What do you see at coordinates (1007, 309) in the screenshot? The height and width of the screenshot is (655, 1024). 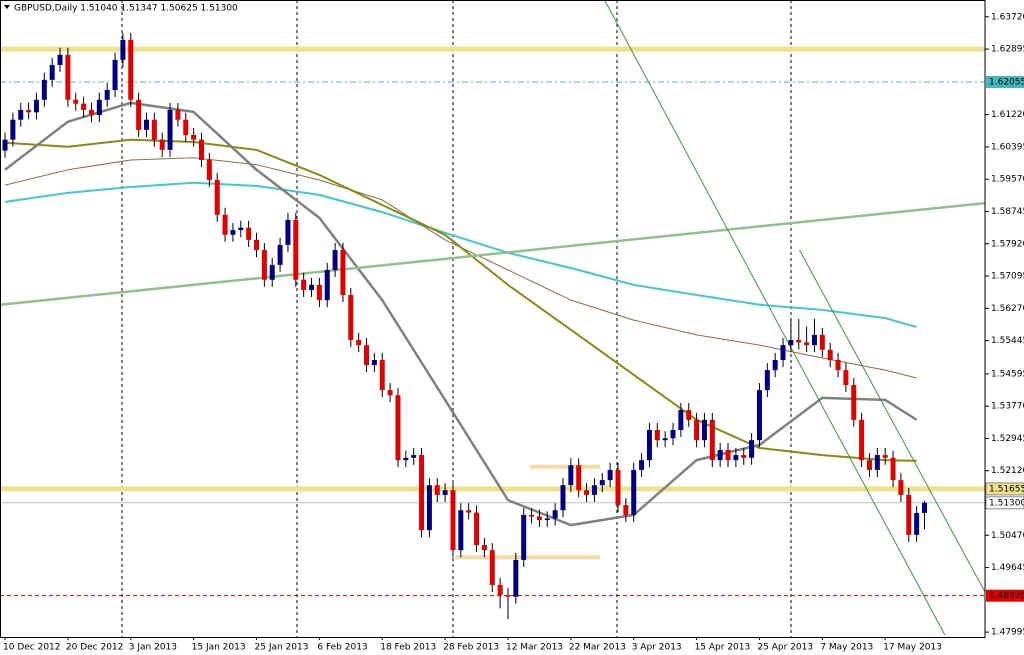 I see `y-tick-label: 1.56270` at bounding box center [1007, 309].